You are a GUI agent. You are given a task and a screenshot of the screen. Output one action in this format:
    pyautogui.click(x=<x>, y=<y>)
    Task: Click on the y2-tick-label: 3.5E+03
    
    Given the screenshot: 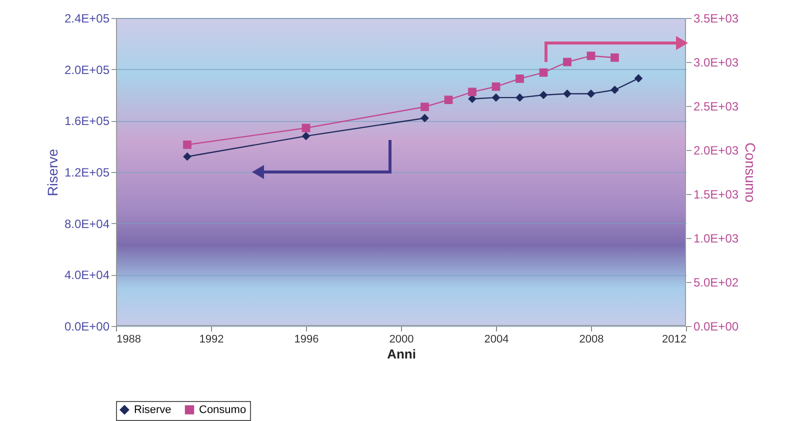 What is the action you would take?
    pyautogui.click(x=716, y=19)
    